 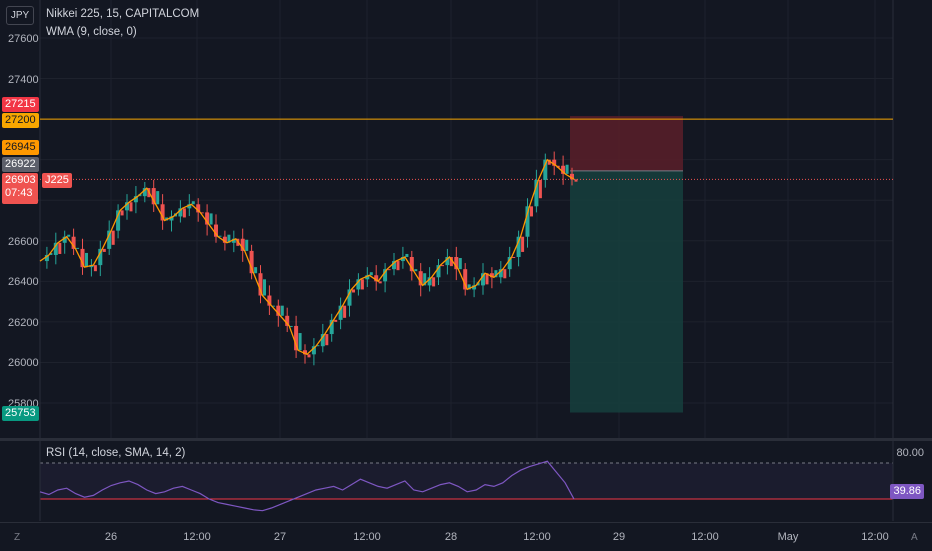 What do you see at coordinates (23, 242) in the screenshot?
I see `price-tick: 26600` at bounding box center [23, 242].